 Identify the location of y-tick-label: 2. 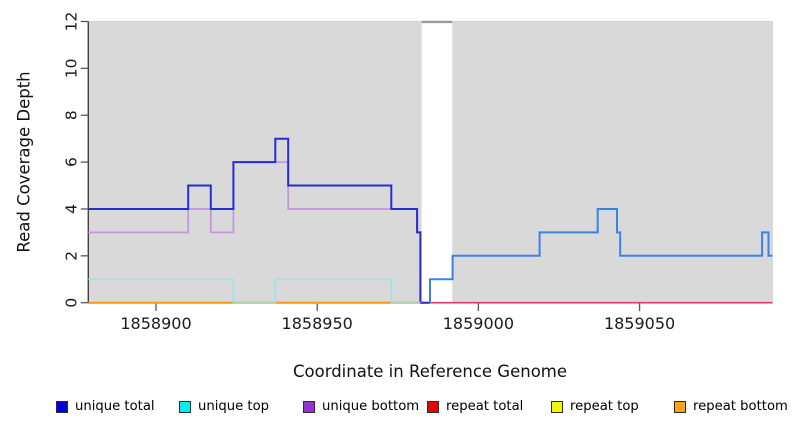
(72, 256).